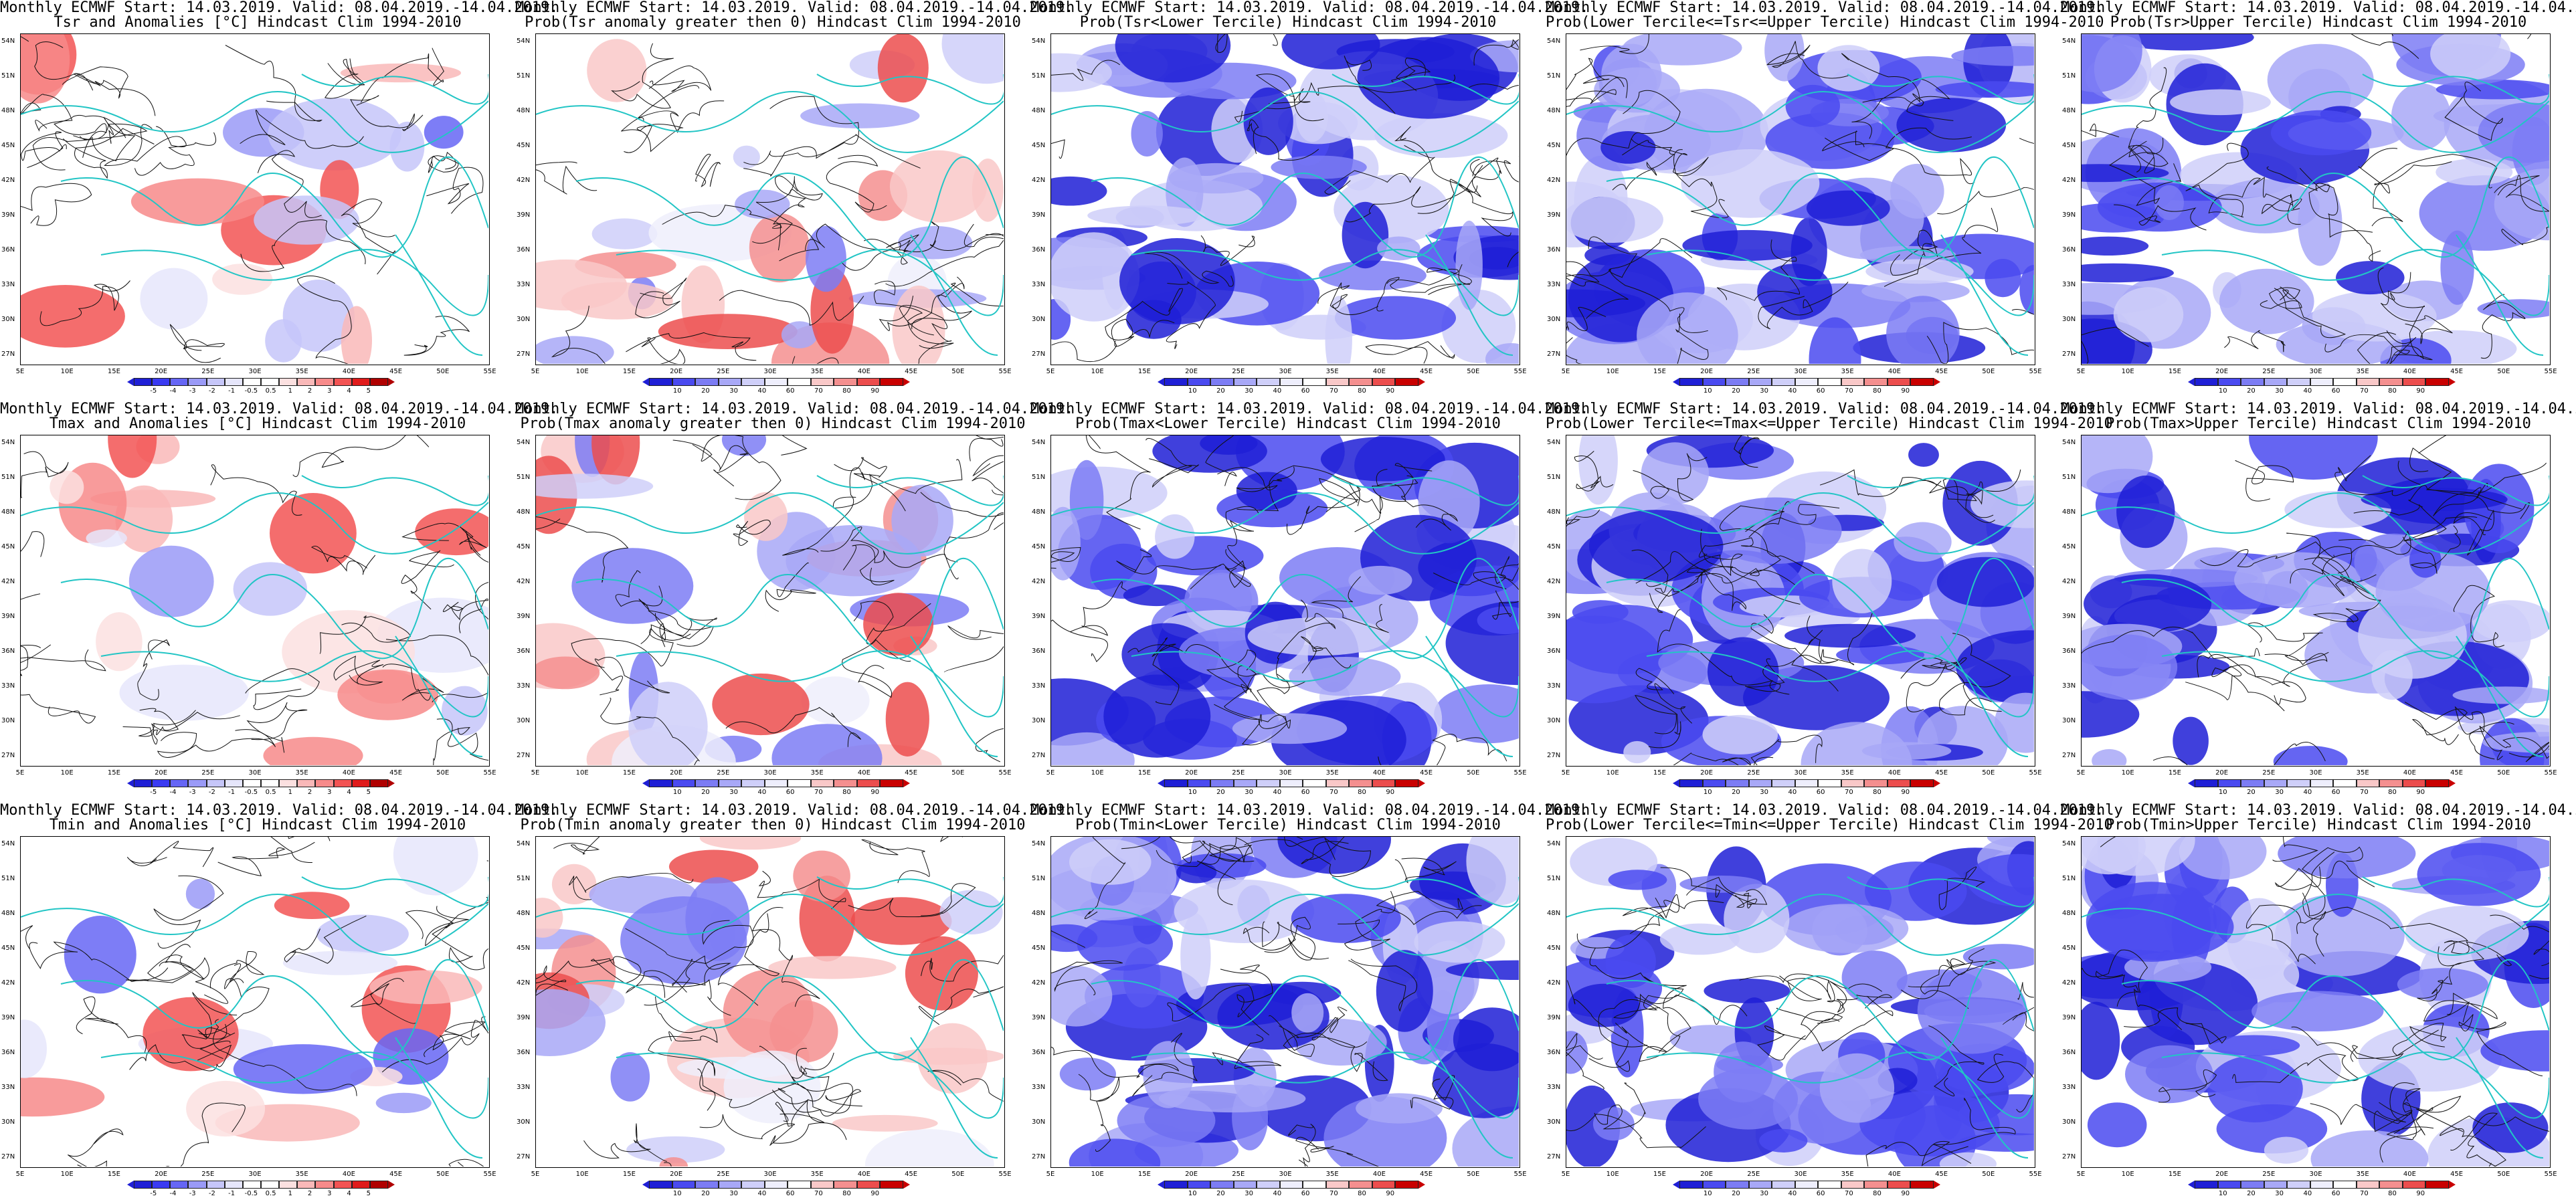 The width and height of the screenshot is (2576, 1204). What do you see at coordinates (1362, 1193) in the screenshot?
I see `colorbar-tick-label: 80` at bounding box center [1362, 1193].